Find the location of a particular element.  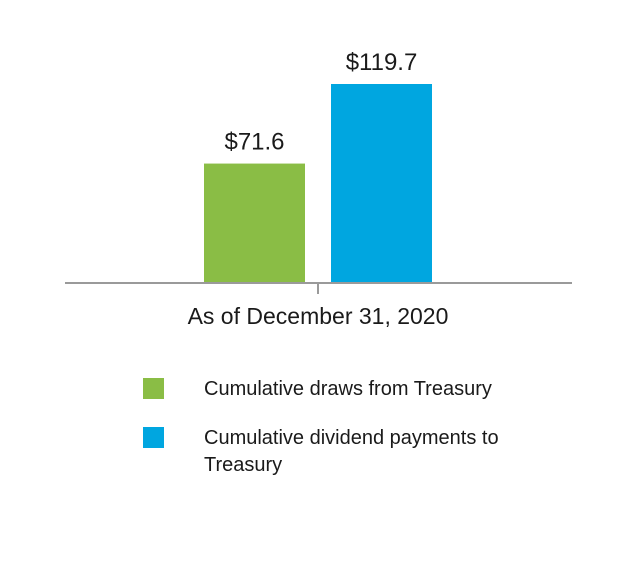

legend-item-dividends: Cumulative dividend payments to Treasury is located at coordinates (353, 452).